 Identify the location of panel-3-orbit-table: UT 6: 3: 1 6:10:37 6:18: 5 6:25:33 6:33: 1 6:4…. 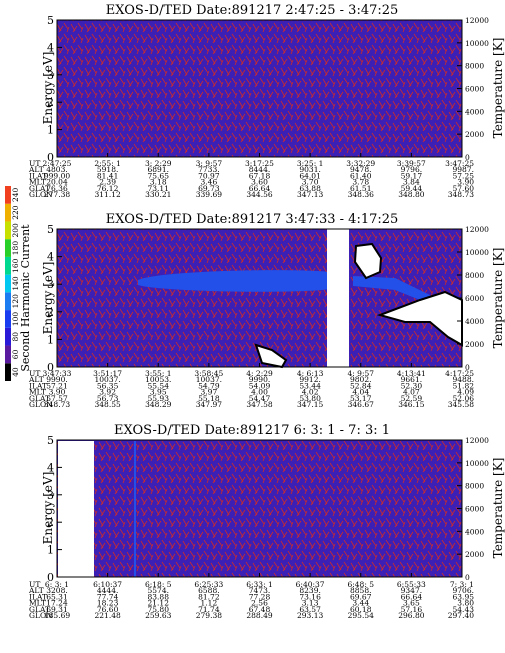
(251, 600).